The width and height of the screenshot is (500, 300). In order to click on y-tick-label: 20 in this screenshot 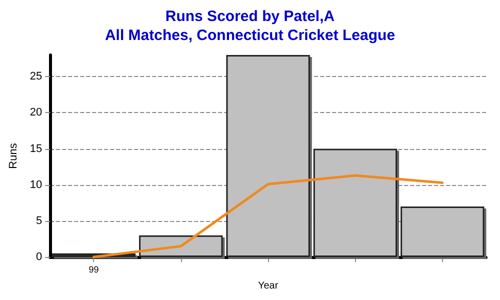, I will do `click(36, 112)`.